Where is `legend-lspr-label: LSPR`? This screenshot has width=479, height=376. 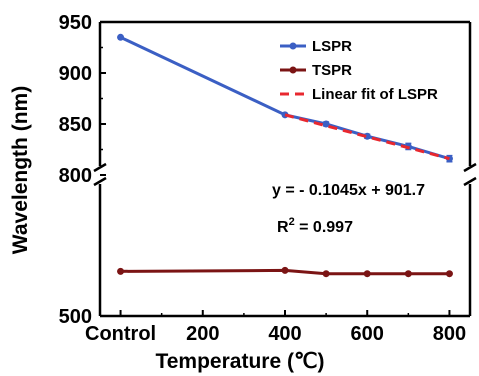
legend-lspr-label: LSPR is located at coordinates (332, 46).